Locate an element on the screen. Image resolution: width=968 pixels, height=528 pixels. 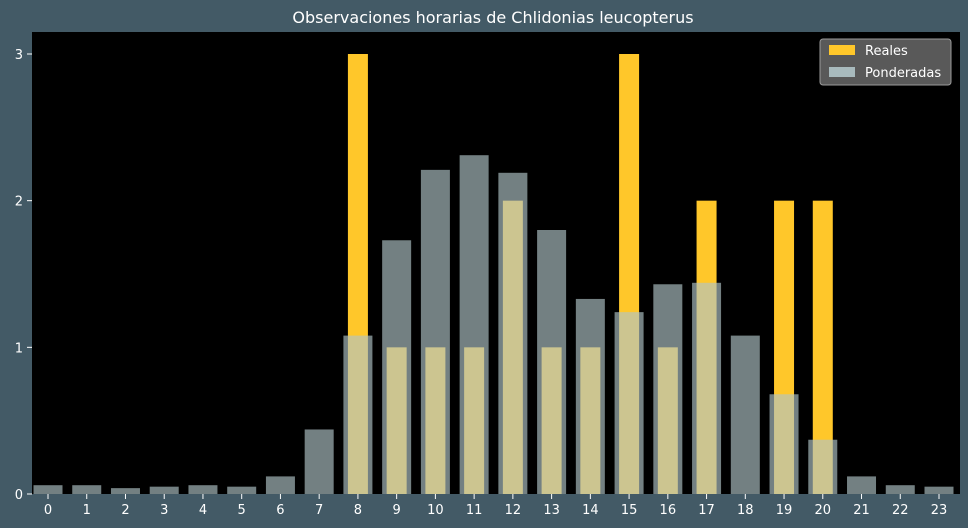
x-tick-label: 8 is located at coordinates (358, 510).